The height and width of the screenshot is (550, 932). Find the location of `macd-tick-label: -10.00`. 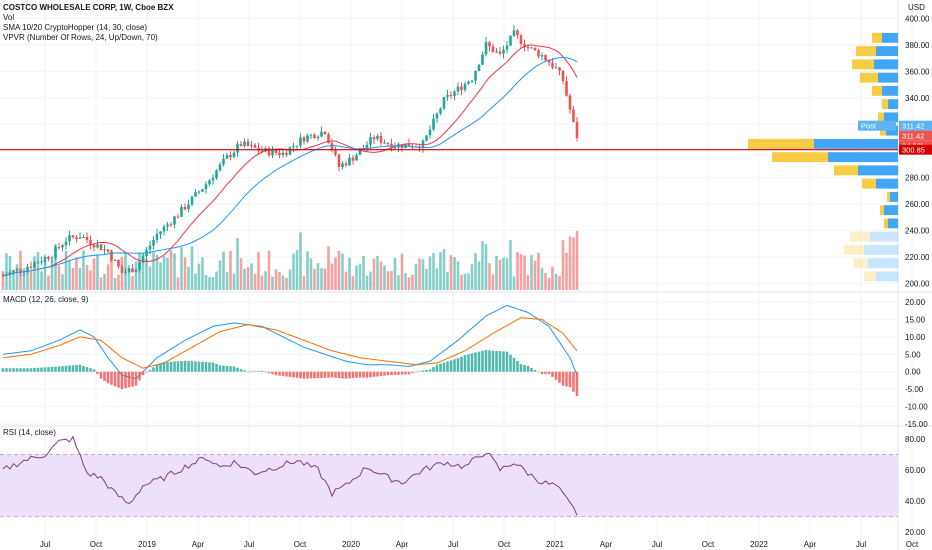

macd-tick-label: -10.00 is located at coordinates (916, 407).